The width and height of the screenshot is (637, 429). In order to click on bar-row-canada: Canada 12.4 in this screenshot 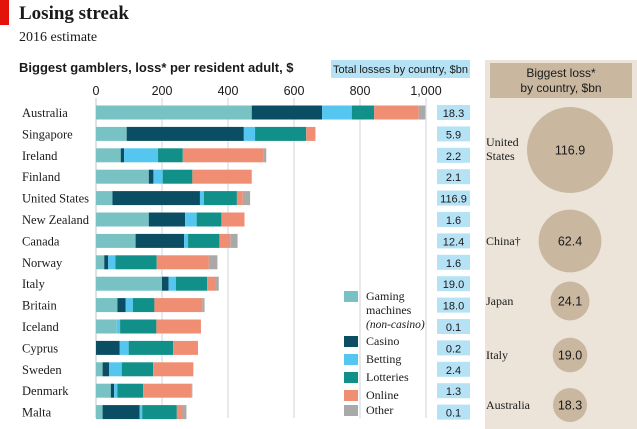, I will do `click(246, 241)`.